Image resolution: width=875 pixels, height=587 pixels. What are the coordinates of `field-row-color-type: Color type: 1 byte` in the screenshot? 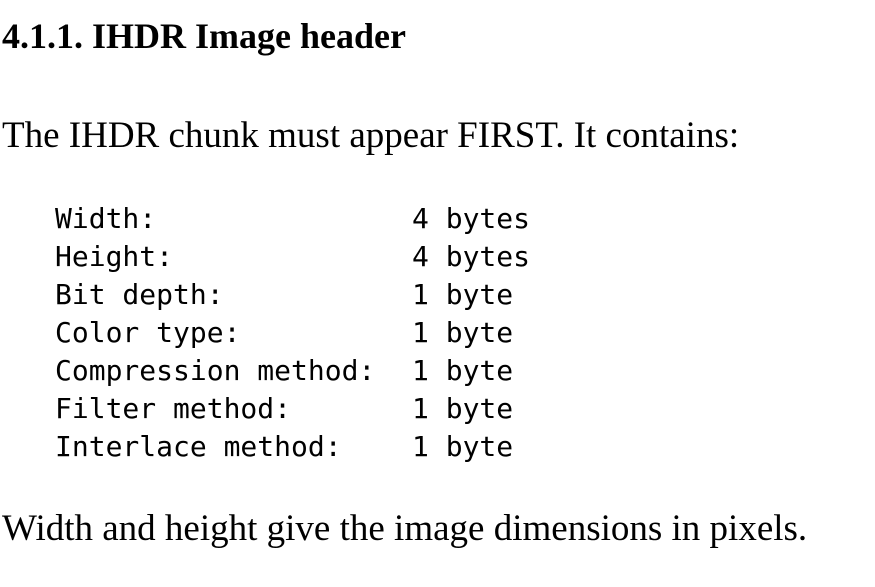 It's located at (292, 333).